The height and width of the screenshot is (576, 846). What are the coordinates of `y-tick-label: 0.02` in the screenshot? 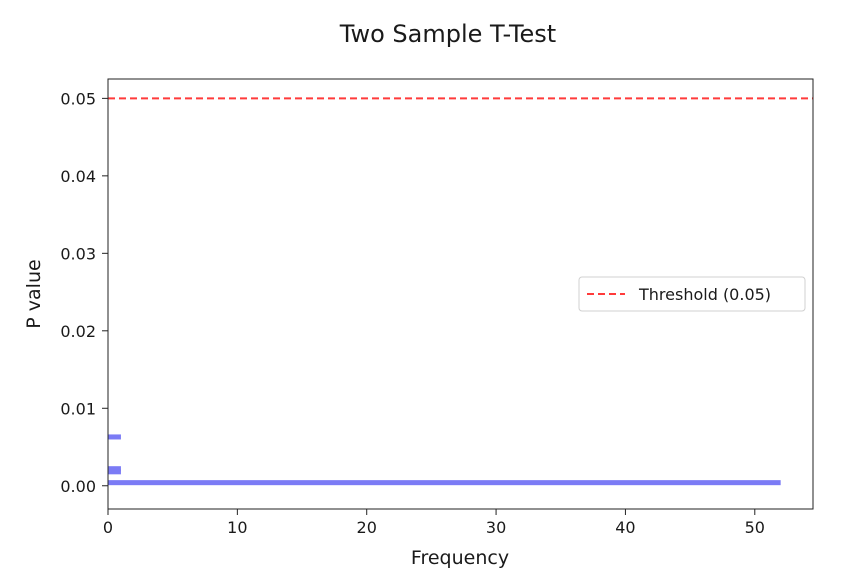 It's located at (78, 331).